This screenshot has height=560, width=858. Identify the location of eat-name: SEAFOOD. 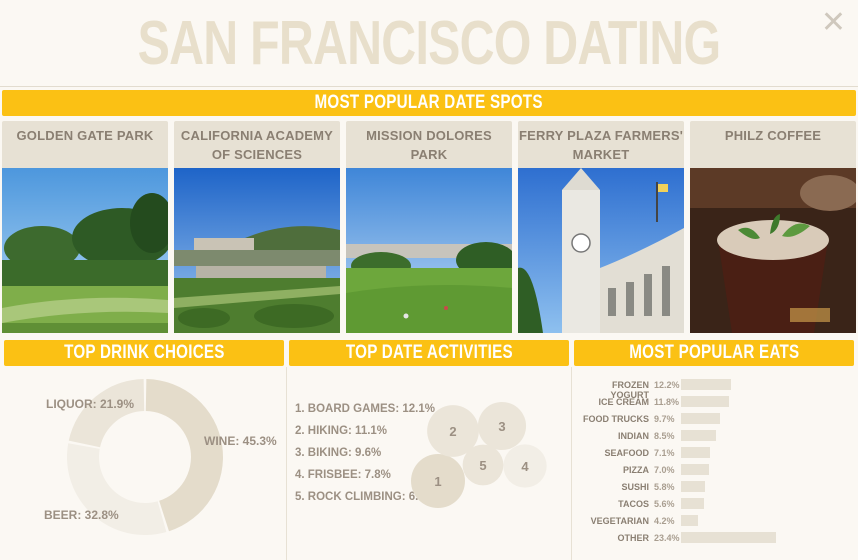
(626, 453).